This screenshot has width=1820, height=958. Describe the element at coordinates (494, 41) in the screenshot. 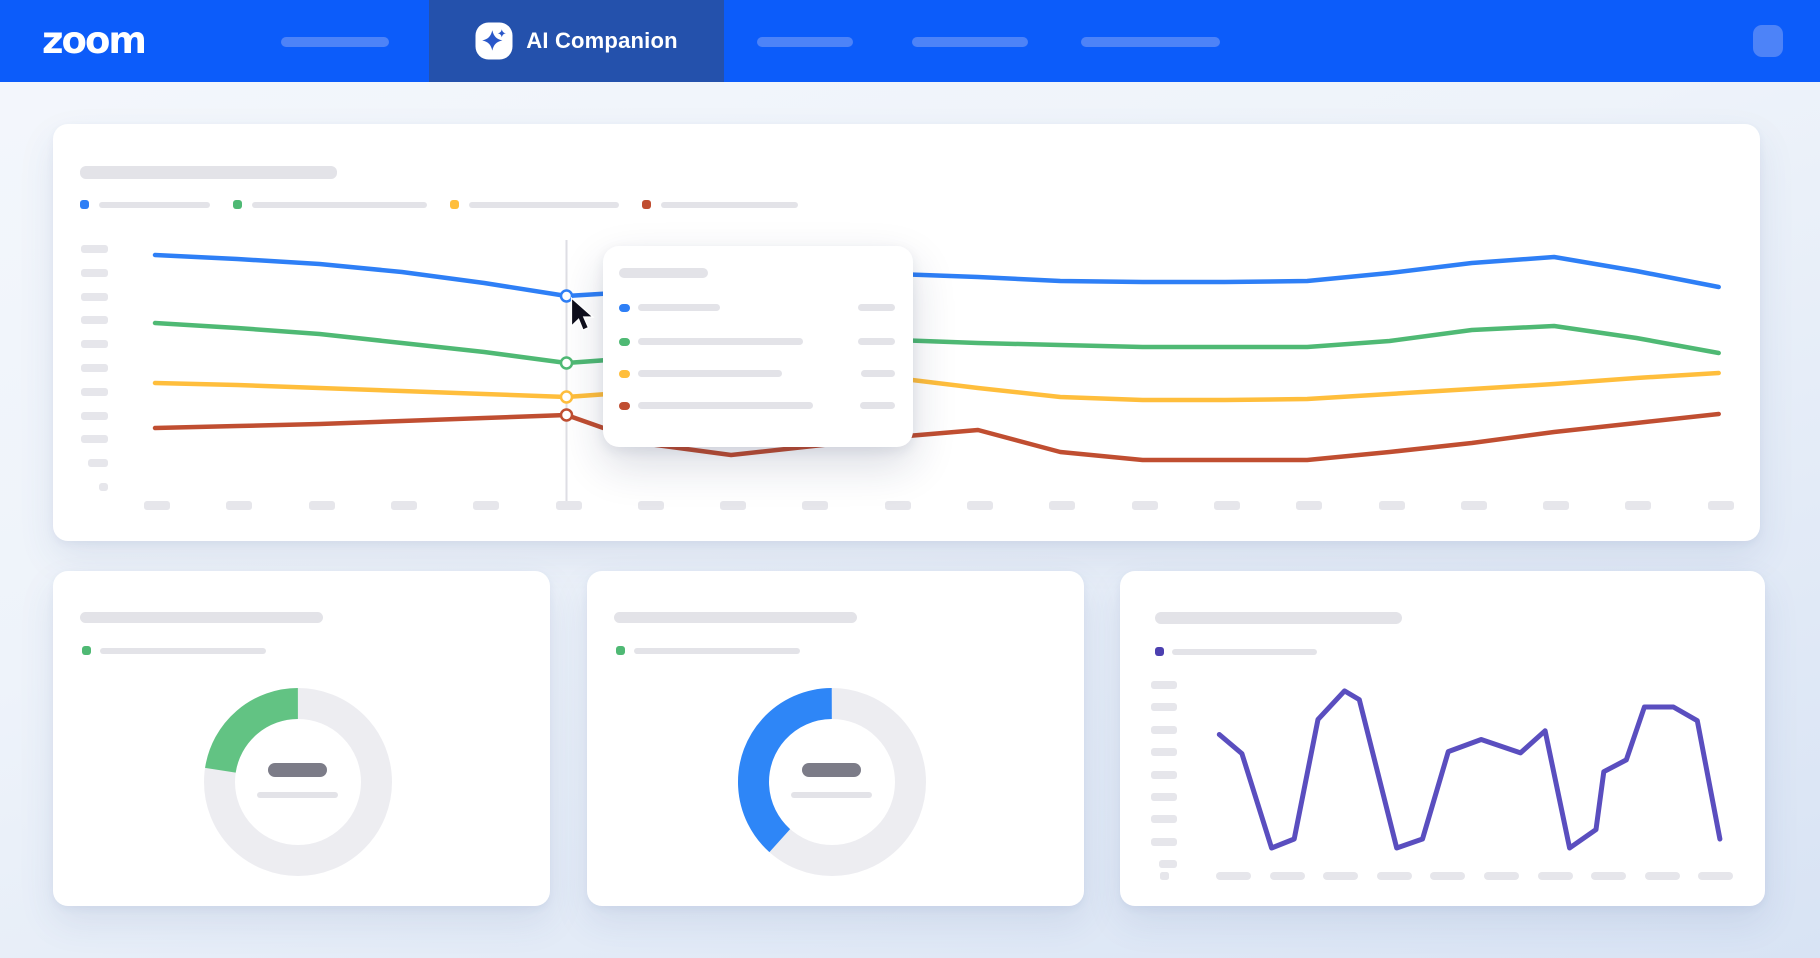

I see `ai-sparkle-icon` at that location.